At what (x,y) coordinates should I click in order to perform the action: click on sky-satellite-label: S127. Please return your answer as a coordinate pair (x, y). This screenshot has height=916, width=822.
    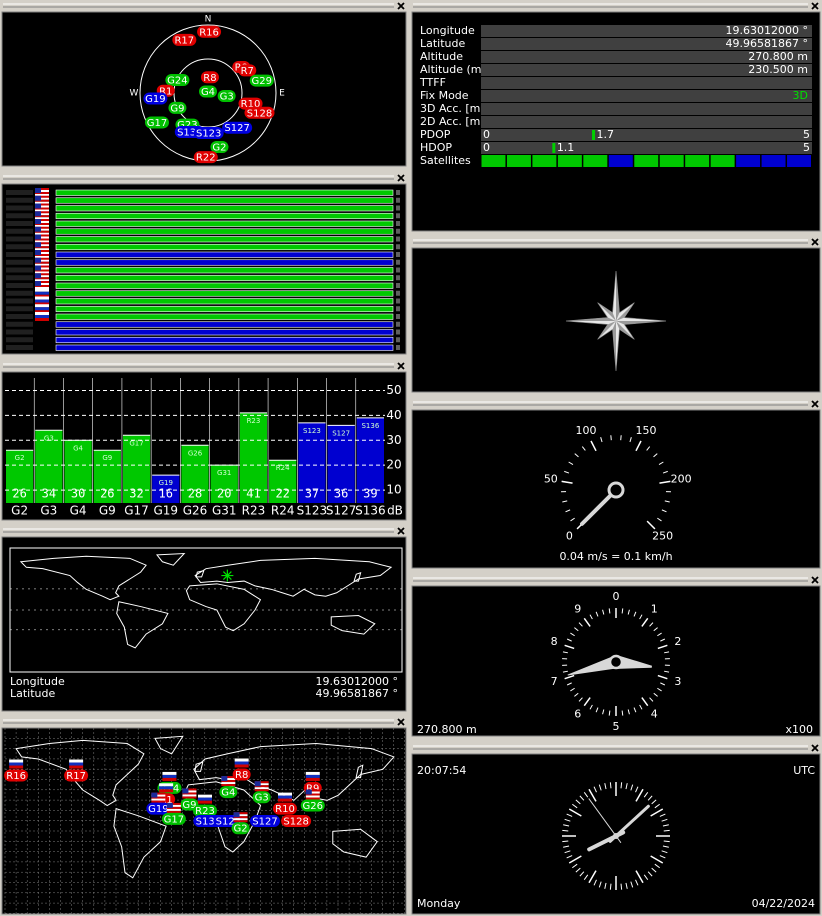
    Looking at the image, I should click on (236, 128).